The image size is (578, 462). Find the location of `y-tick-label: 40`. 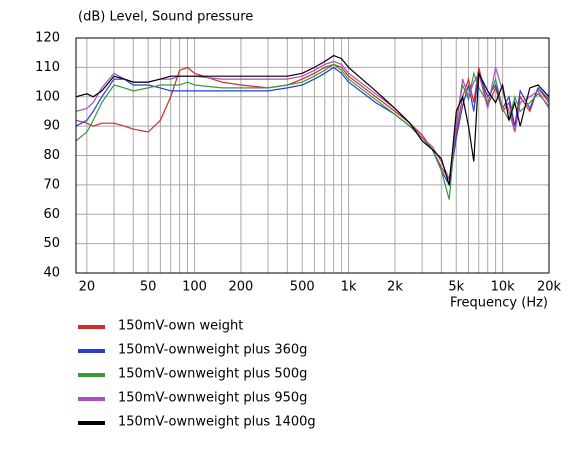

y-tick-label: 40 is located at coordinates (51, 273).